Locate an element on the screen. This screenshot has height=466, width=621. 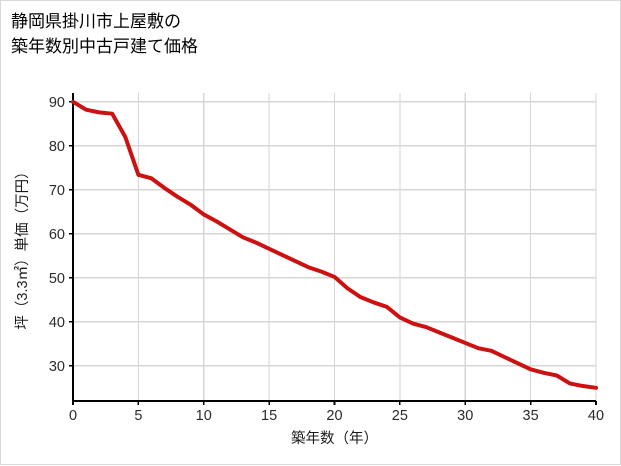
svg-text: 60 is located at coordinates (57, 235).